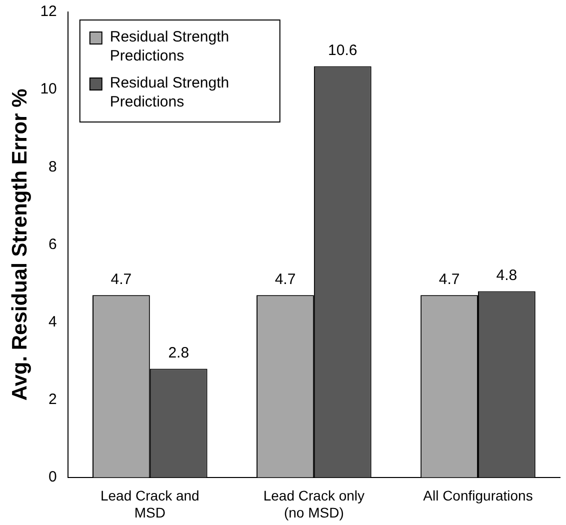 The image size is (566, 525). Describe the element at coordinates (48, 11) in the screenshot. I see `y-tick-label: 12` at that location.